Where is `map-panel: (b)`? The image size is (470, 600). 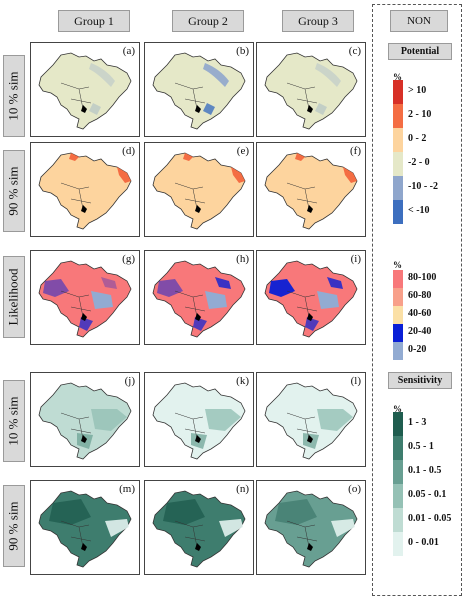 map-panel: (b) is located at coordinates (199, 89).